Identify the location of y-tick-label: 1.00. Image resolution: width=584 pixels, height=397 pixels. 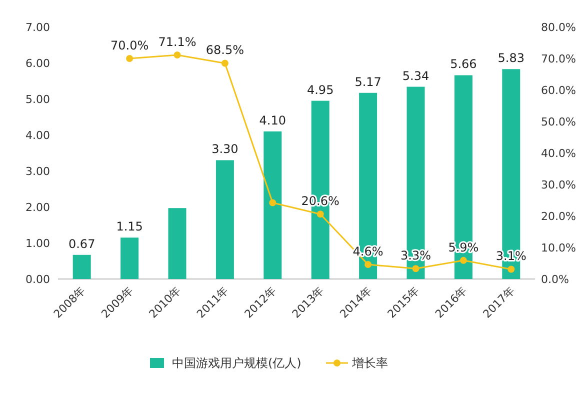
(38, 243).